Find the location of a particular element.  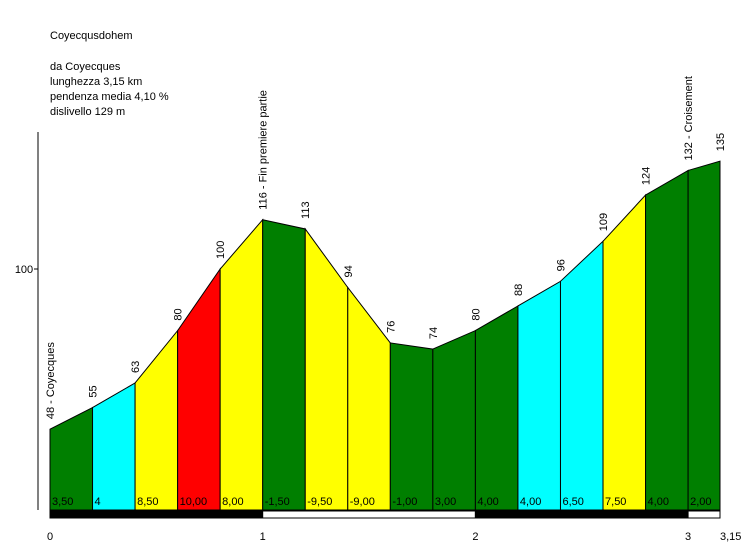

gradient-label-12: 6,50 is located at coordinates (572, 502).